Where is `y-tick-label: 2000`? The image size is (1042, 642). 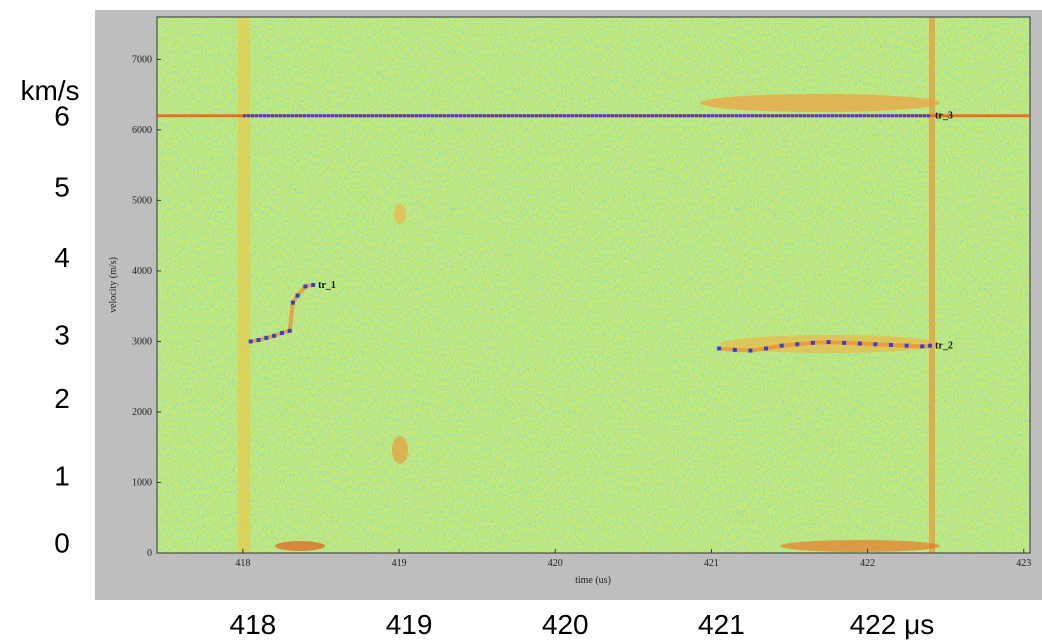 y-tick-label: 2000 is located at coordinates (142, 412).